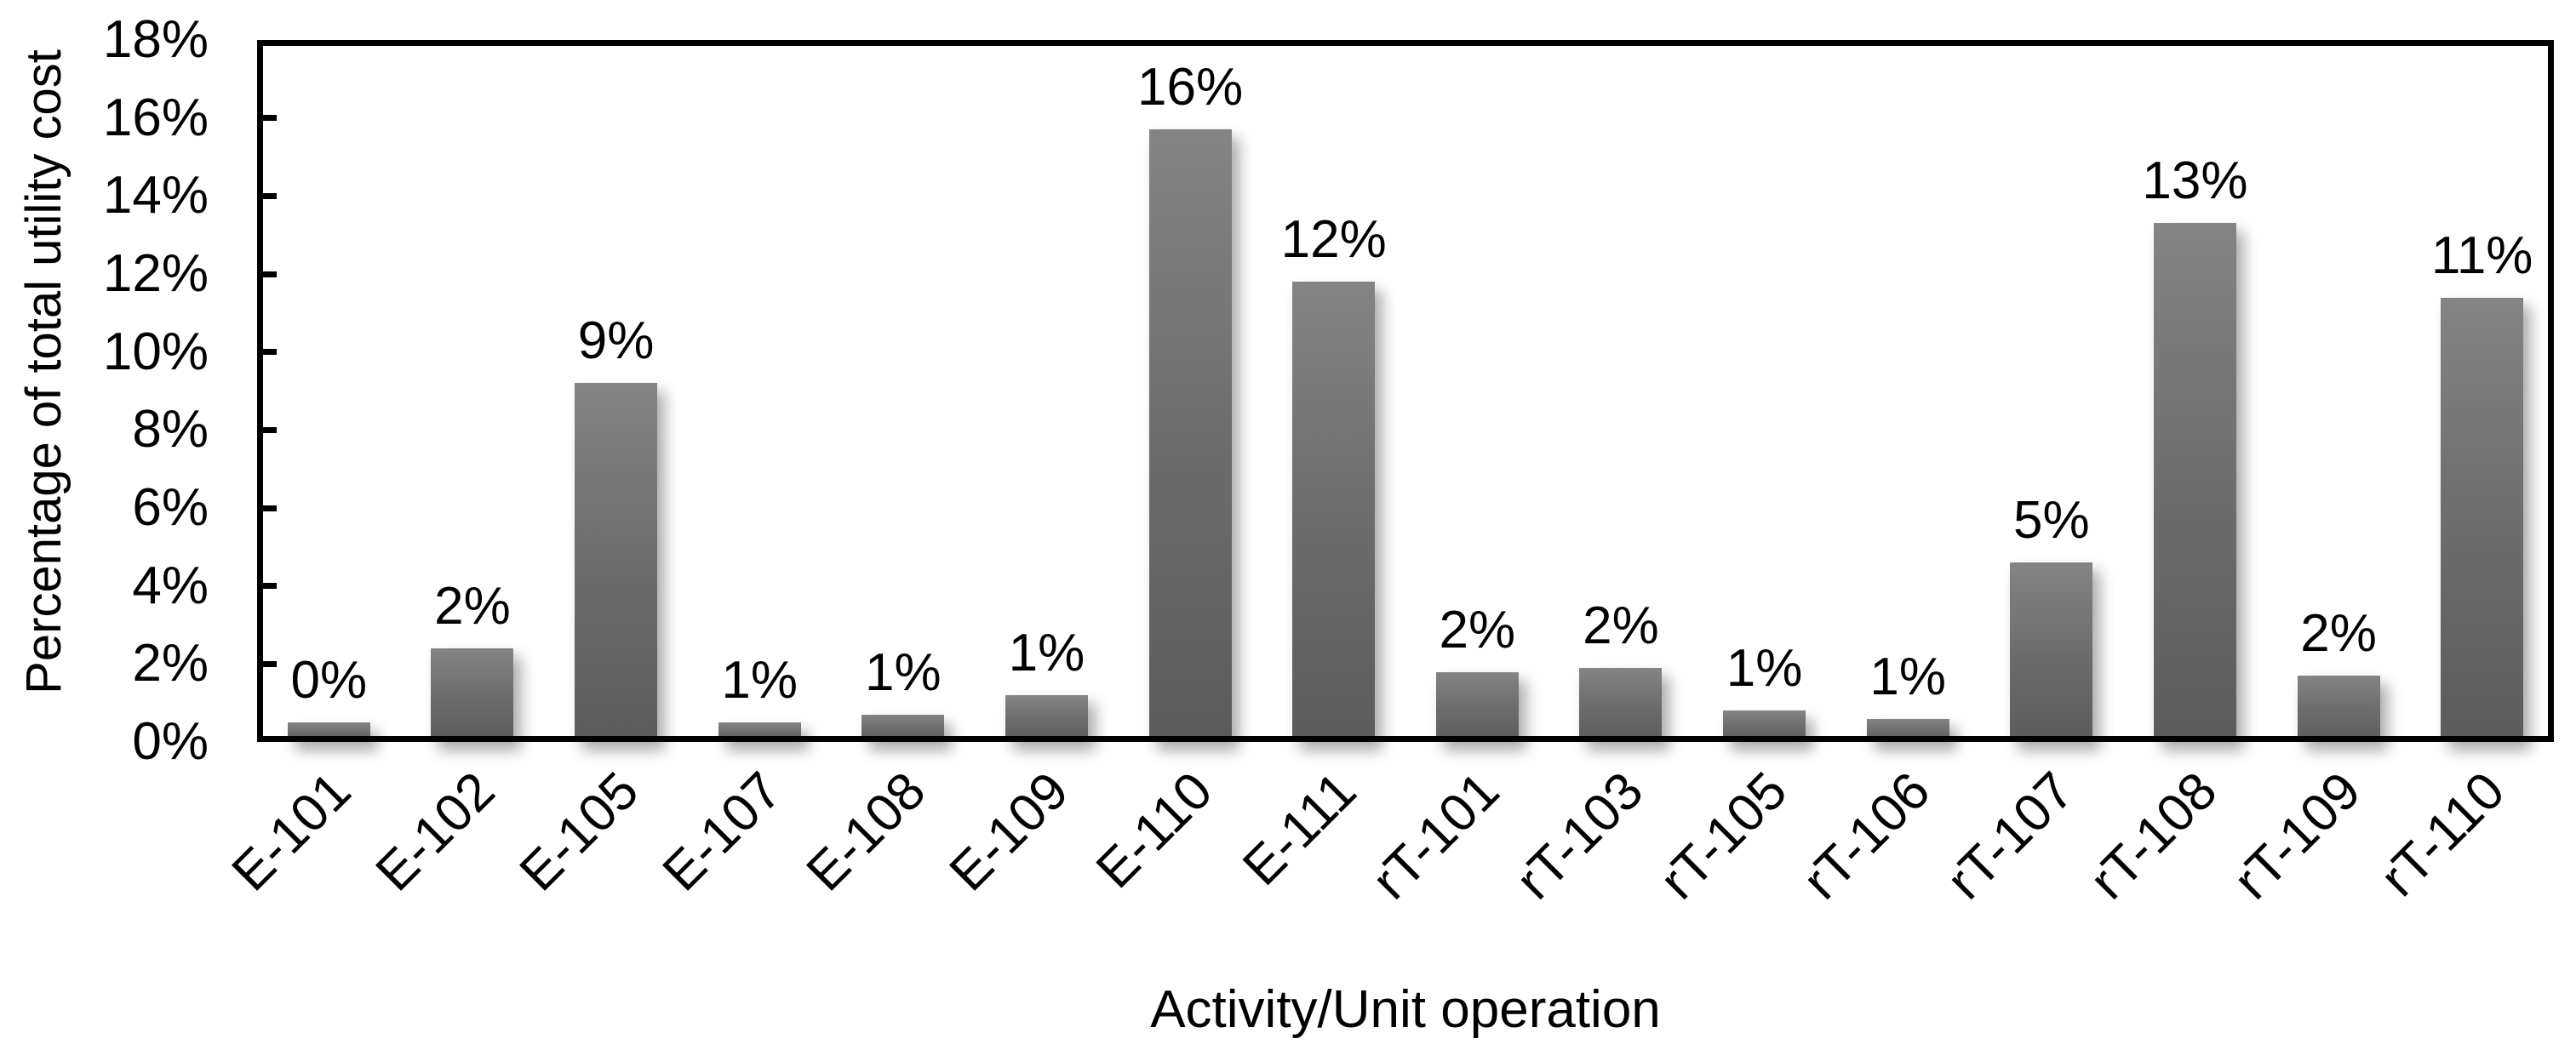 The image size is (2576, 1050). Describe the element at coordinates (579, 832) in the screenshot. I see `x-tick-label-E-105: E-105` at that location.